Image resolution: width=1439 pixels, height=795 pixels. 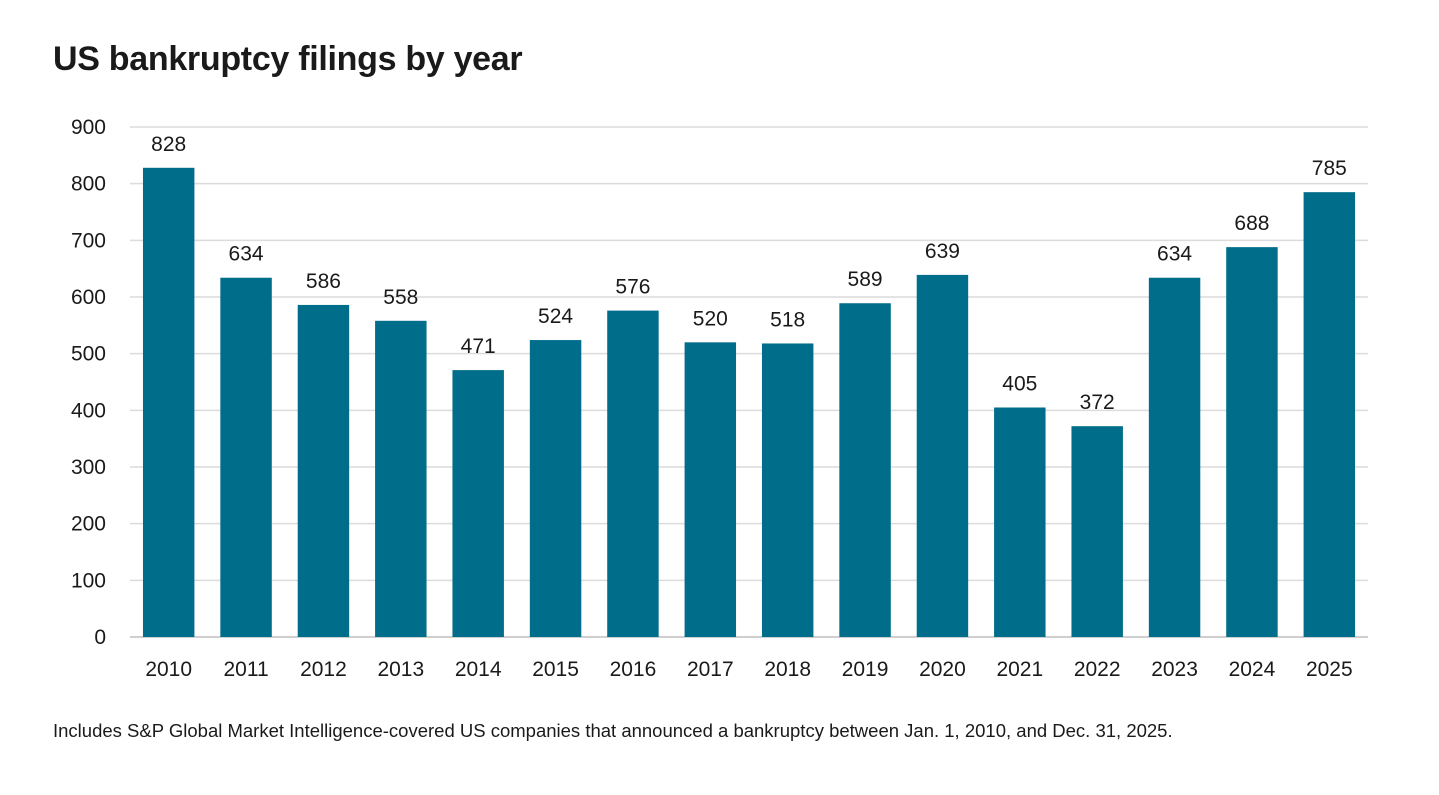 I want to click on x-tick-label: 2018, so click(x=787, y=669).